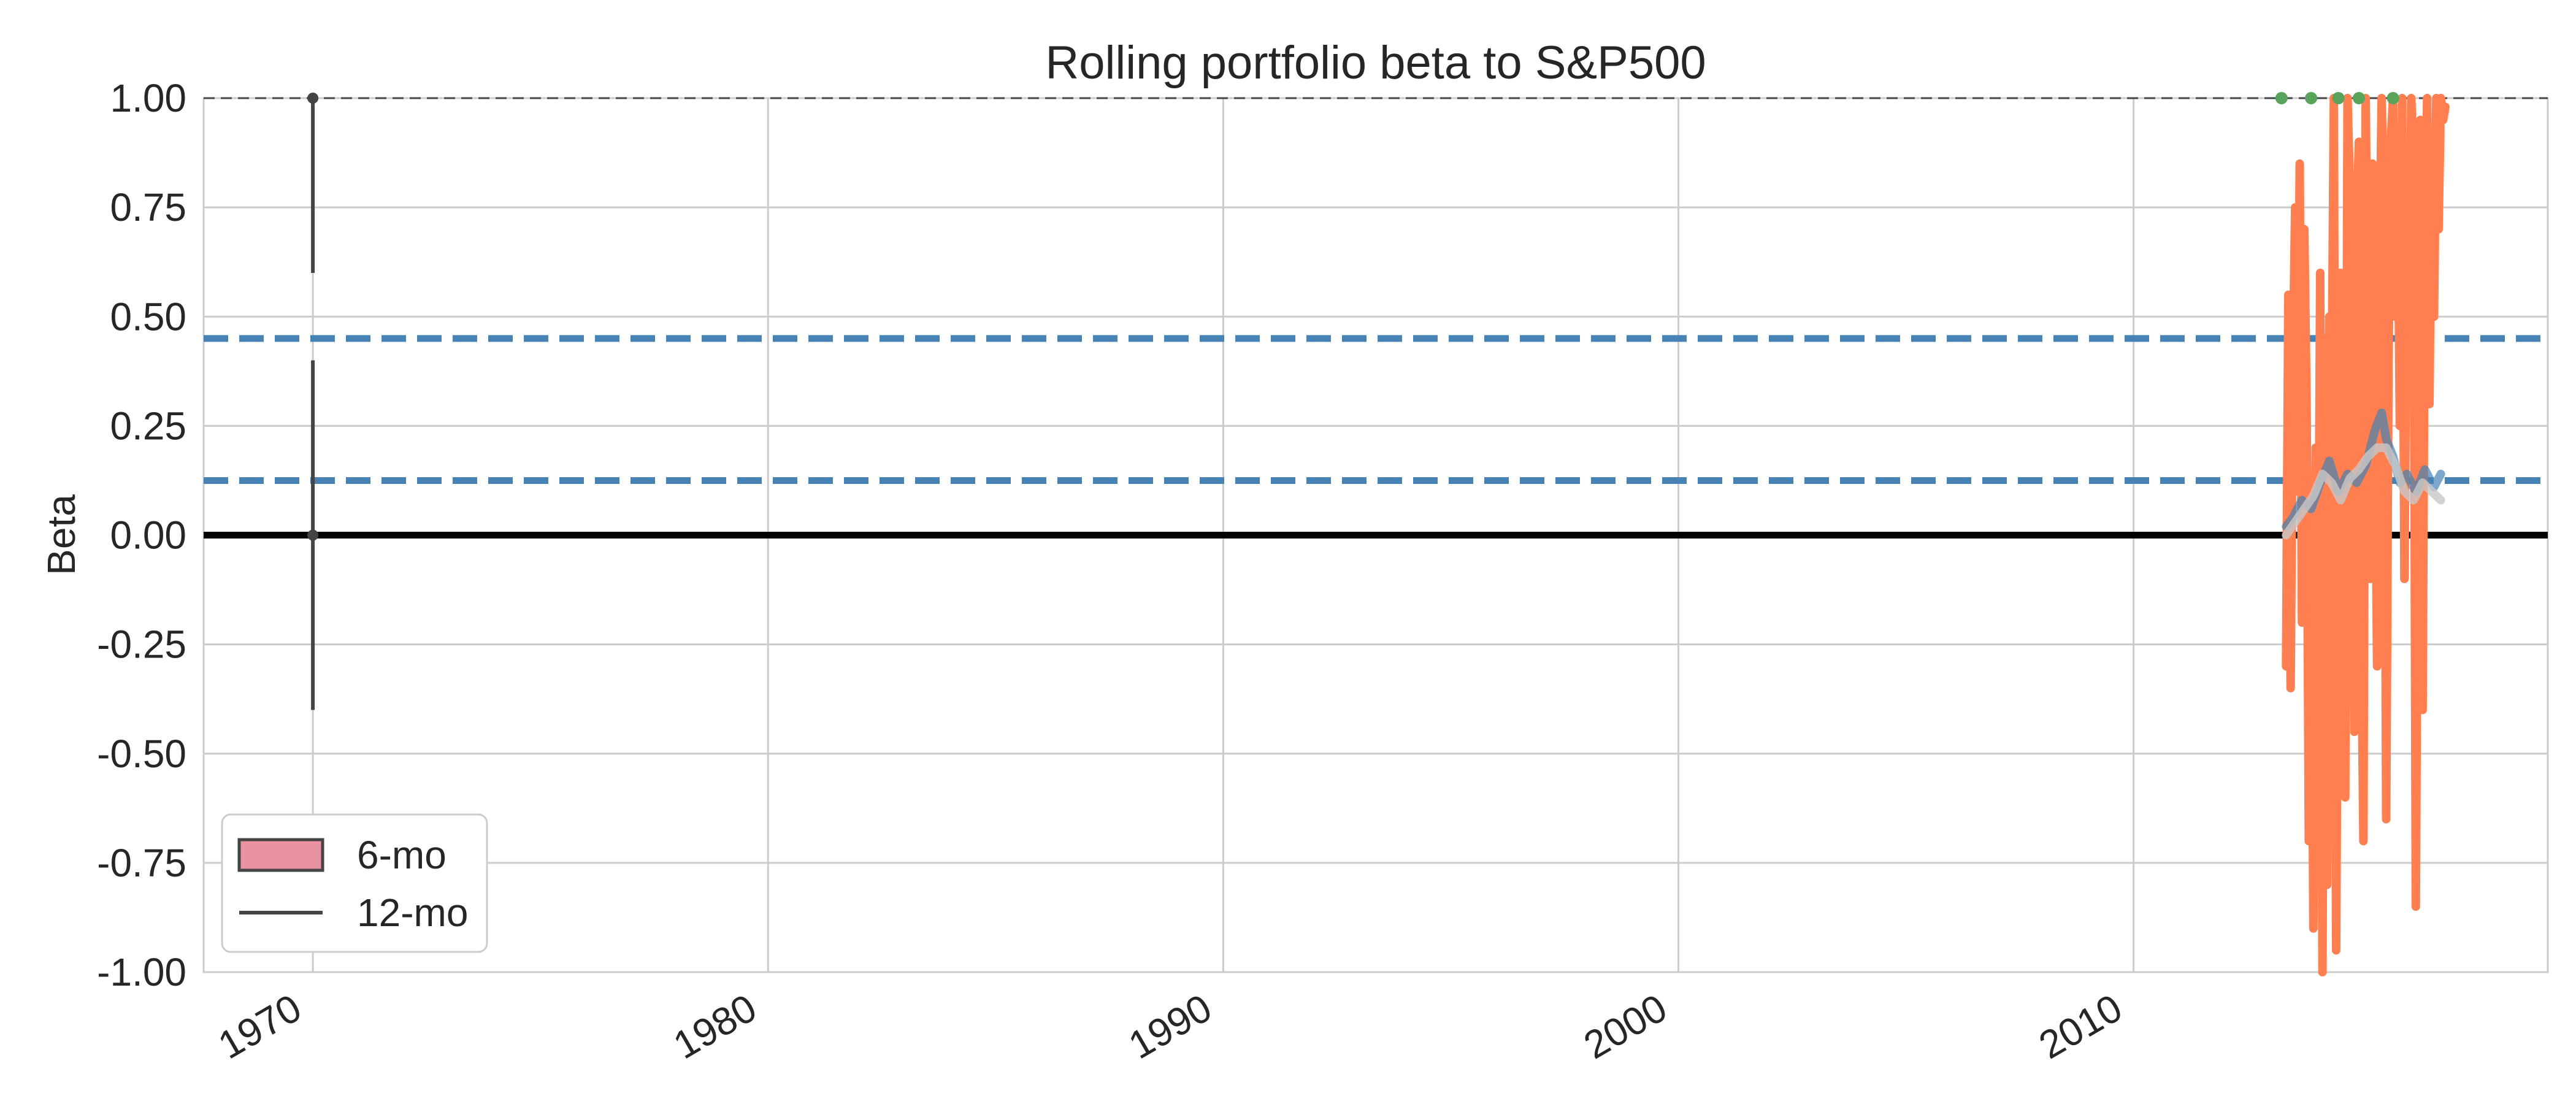  What do you see at coordinates (61, 534) in the screenshot?
I see `y-axis-label: Beta` at bounding box center [61, 534].